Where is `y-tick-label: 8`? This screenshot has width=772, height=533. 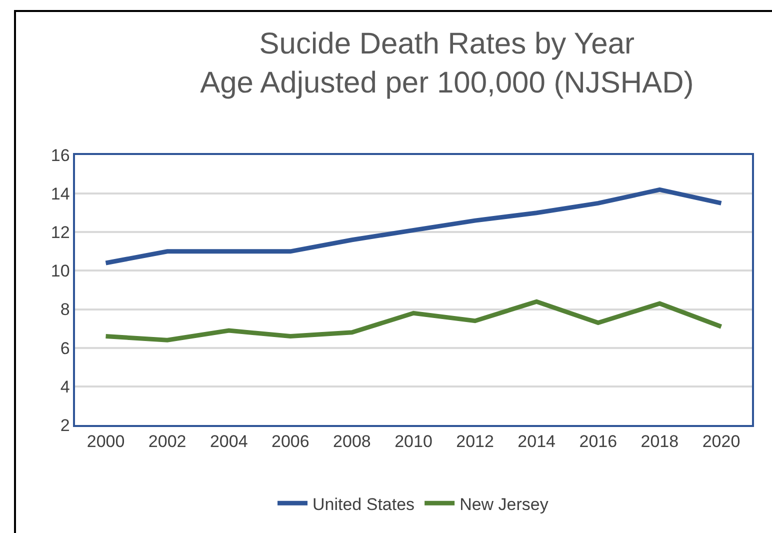
y-tick-label: 8 is located at coordinates (65, 310).